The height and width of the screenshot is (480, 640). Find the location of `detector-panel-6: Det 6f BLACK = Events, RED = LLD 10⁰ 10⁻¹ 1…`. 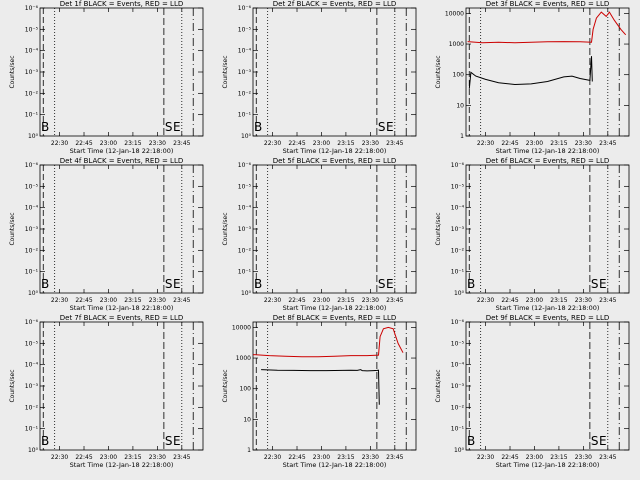

detector-panel-6: Det 6f BLACK = Events, RED = LLD 10⁰ 10⁻¹ 1… is located at coordinates (532, 234).